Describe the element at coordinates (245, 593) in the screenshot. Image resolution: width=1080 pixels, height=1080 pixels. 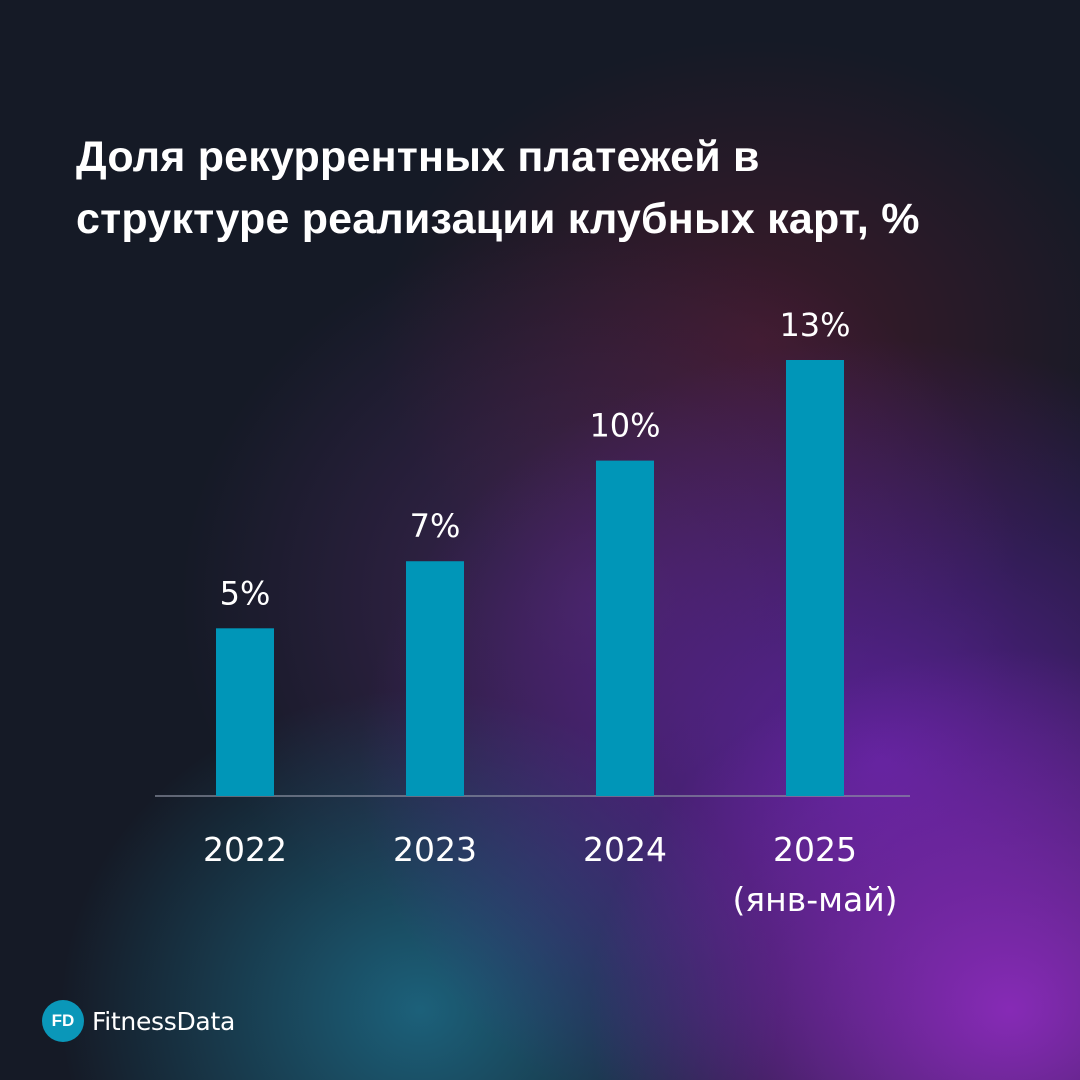
I see `data-label-0: 5%` at that location.